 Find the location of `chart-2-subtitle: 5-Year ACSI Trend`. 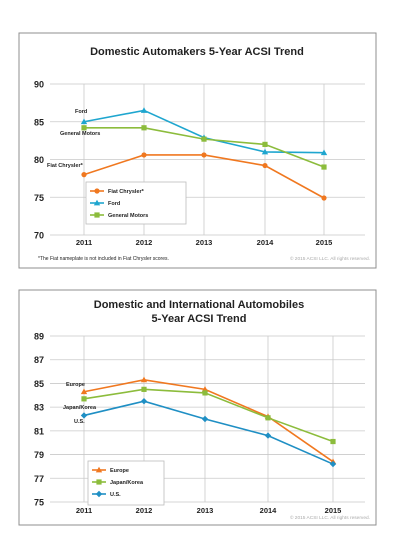

chart-2-subtitle: 5-Year ACSI Trend is located at coordinates (199, 319).